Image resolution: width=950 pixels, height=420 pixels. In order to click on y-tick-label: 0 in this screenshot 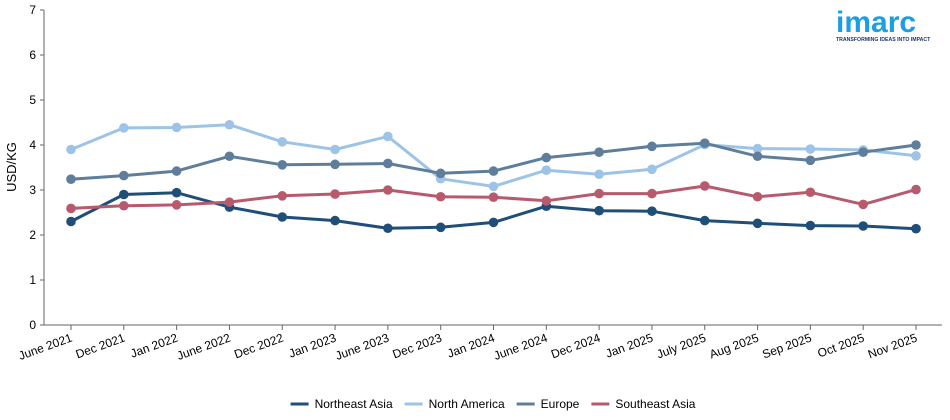, I will do `click(32, 325)`.